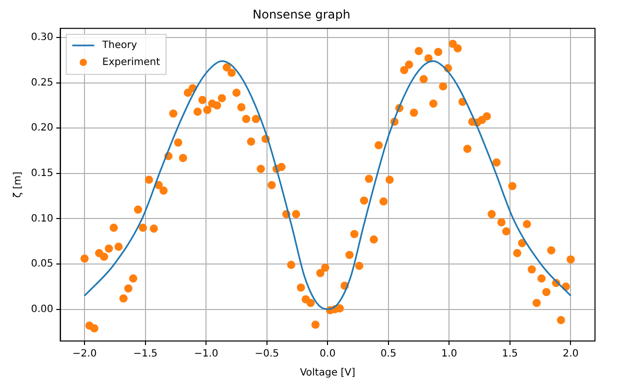 Image resolution: width=619 pixels, height=387 pixels. I want to click on x-axis-title: Voltage [V], so click(328, 373).